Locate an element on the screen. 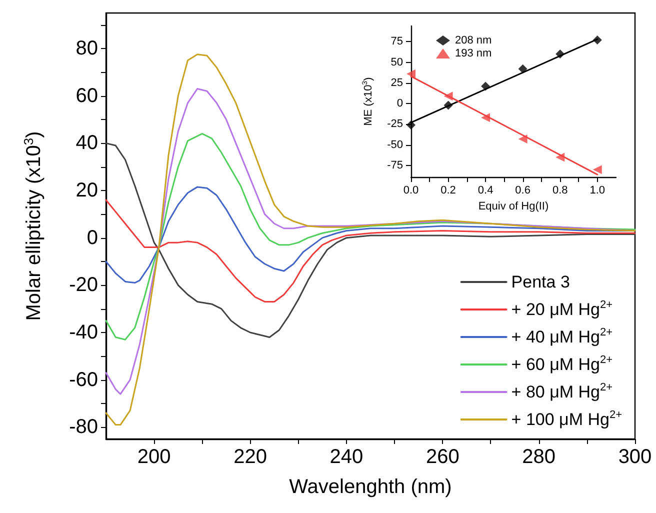  x-tick-label: 260 is located at coordinates (443, 457).